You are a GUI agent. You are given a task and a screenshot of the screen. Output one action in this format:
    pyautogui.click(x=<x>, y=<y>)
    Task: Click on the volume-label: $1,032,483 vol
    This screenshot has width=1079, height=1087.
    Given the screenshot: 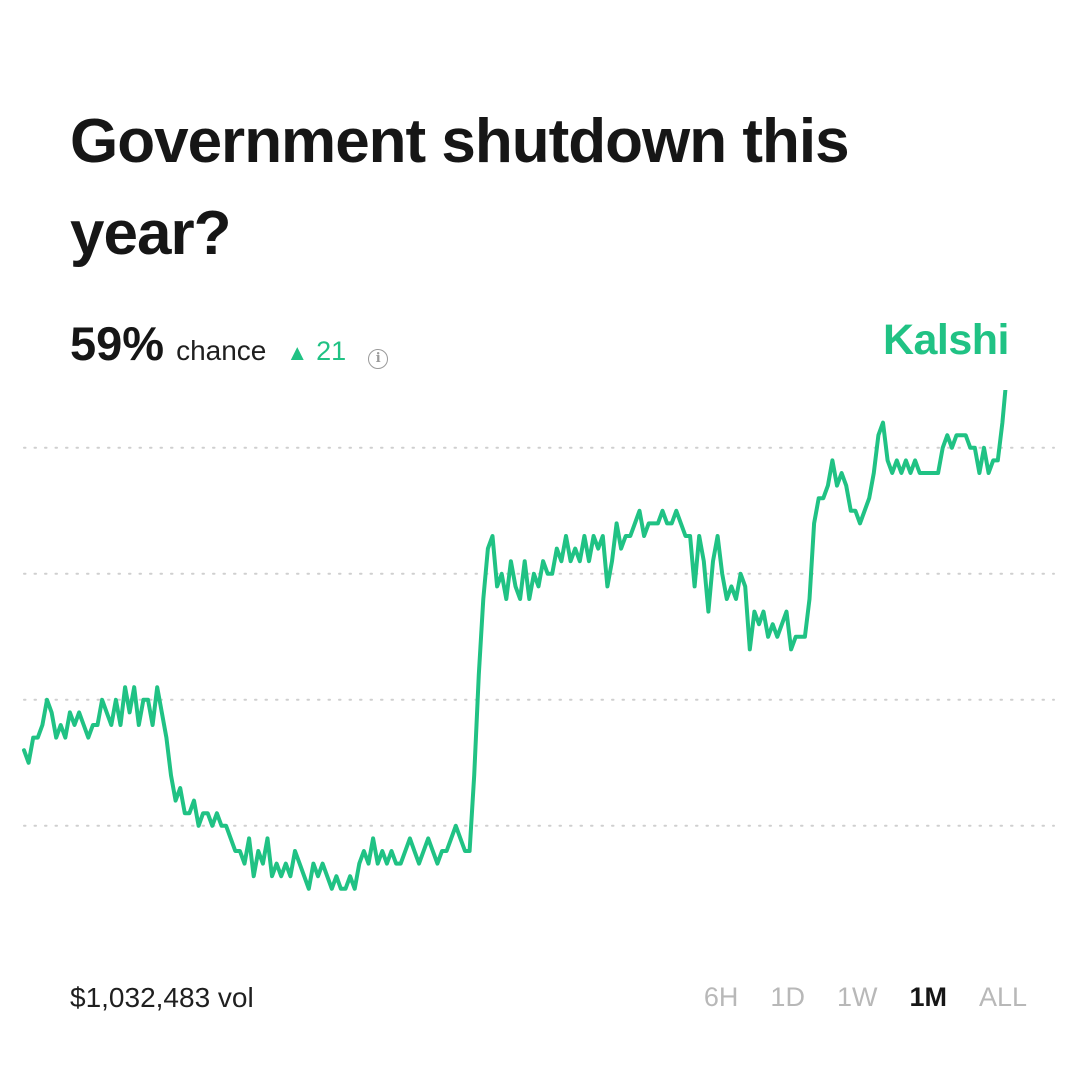 What is the action you would take?
    pyautogui.click(x=162, y=997)
    